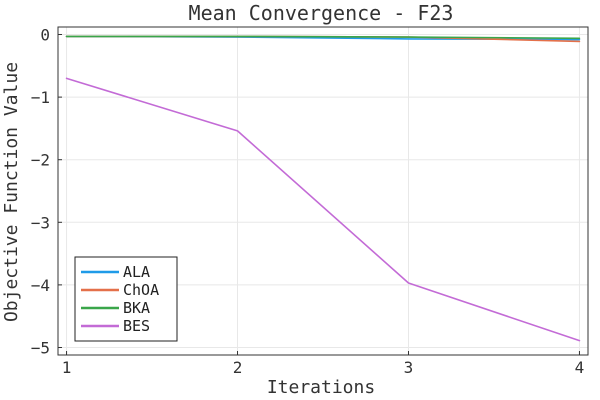  I want to click on x-tick-label: 3, so click(409, 367).